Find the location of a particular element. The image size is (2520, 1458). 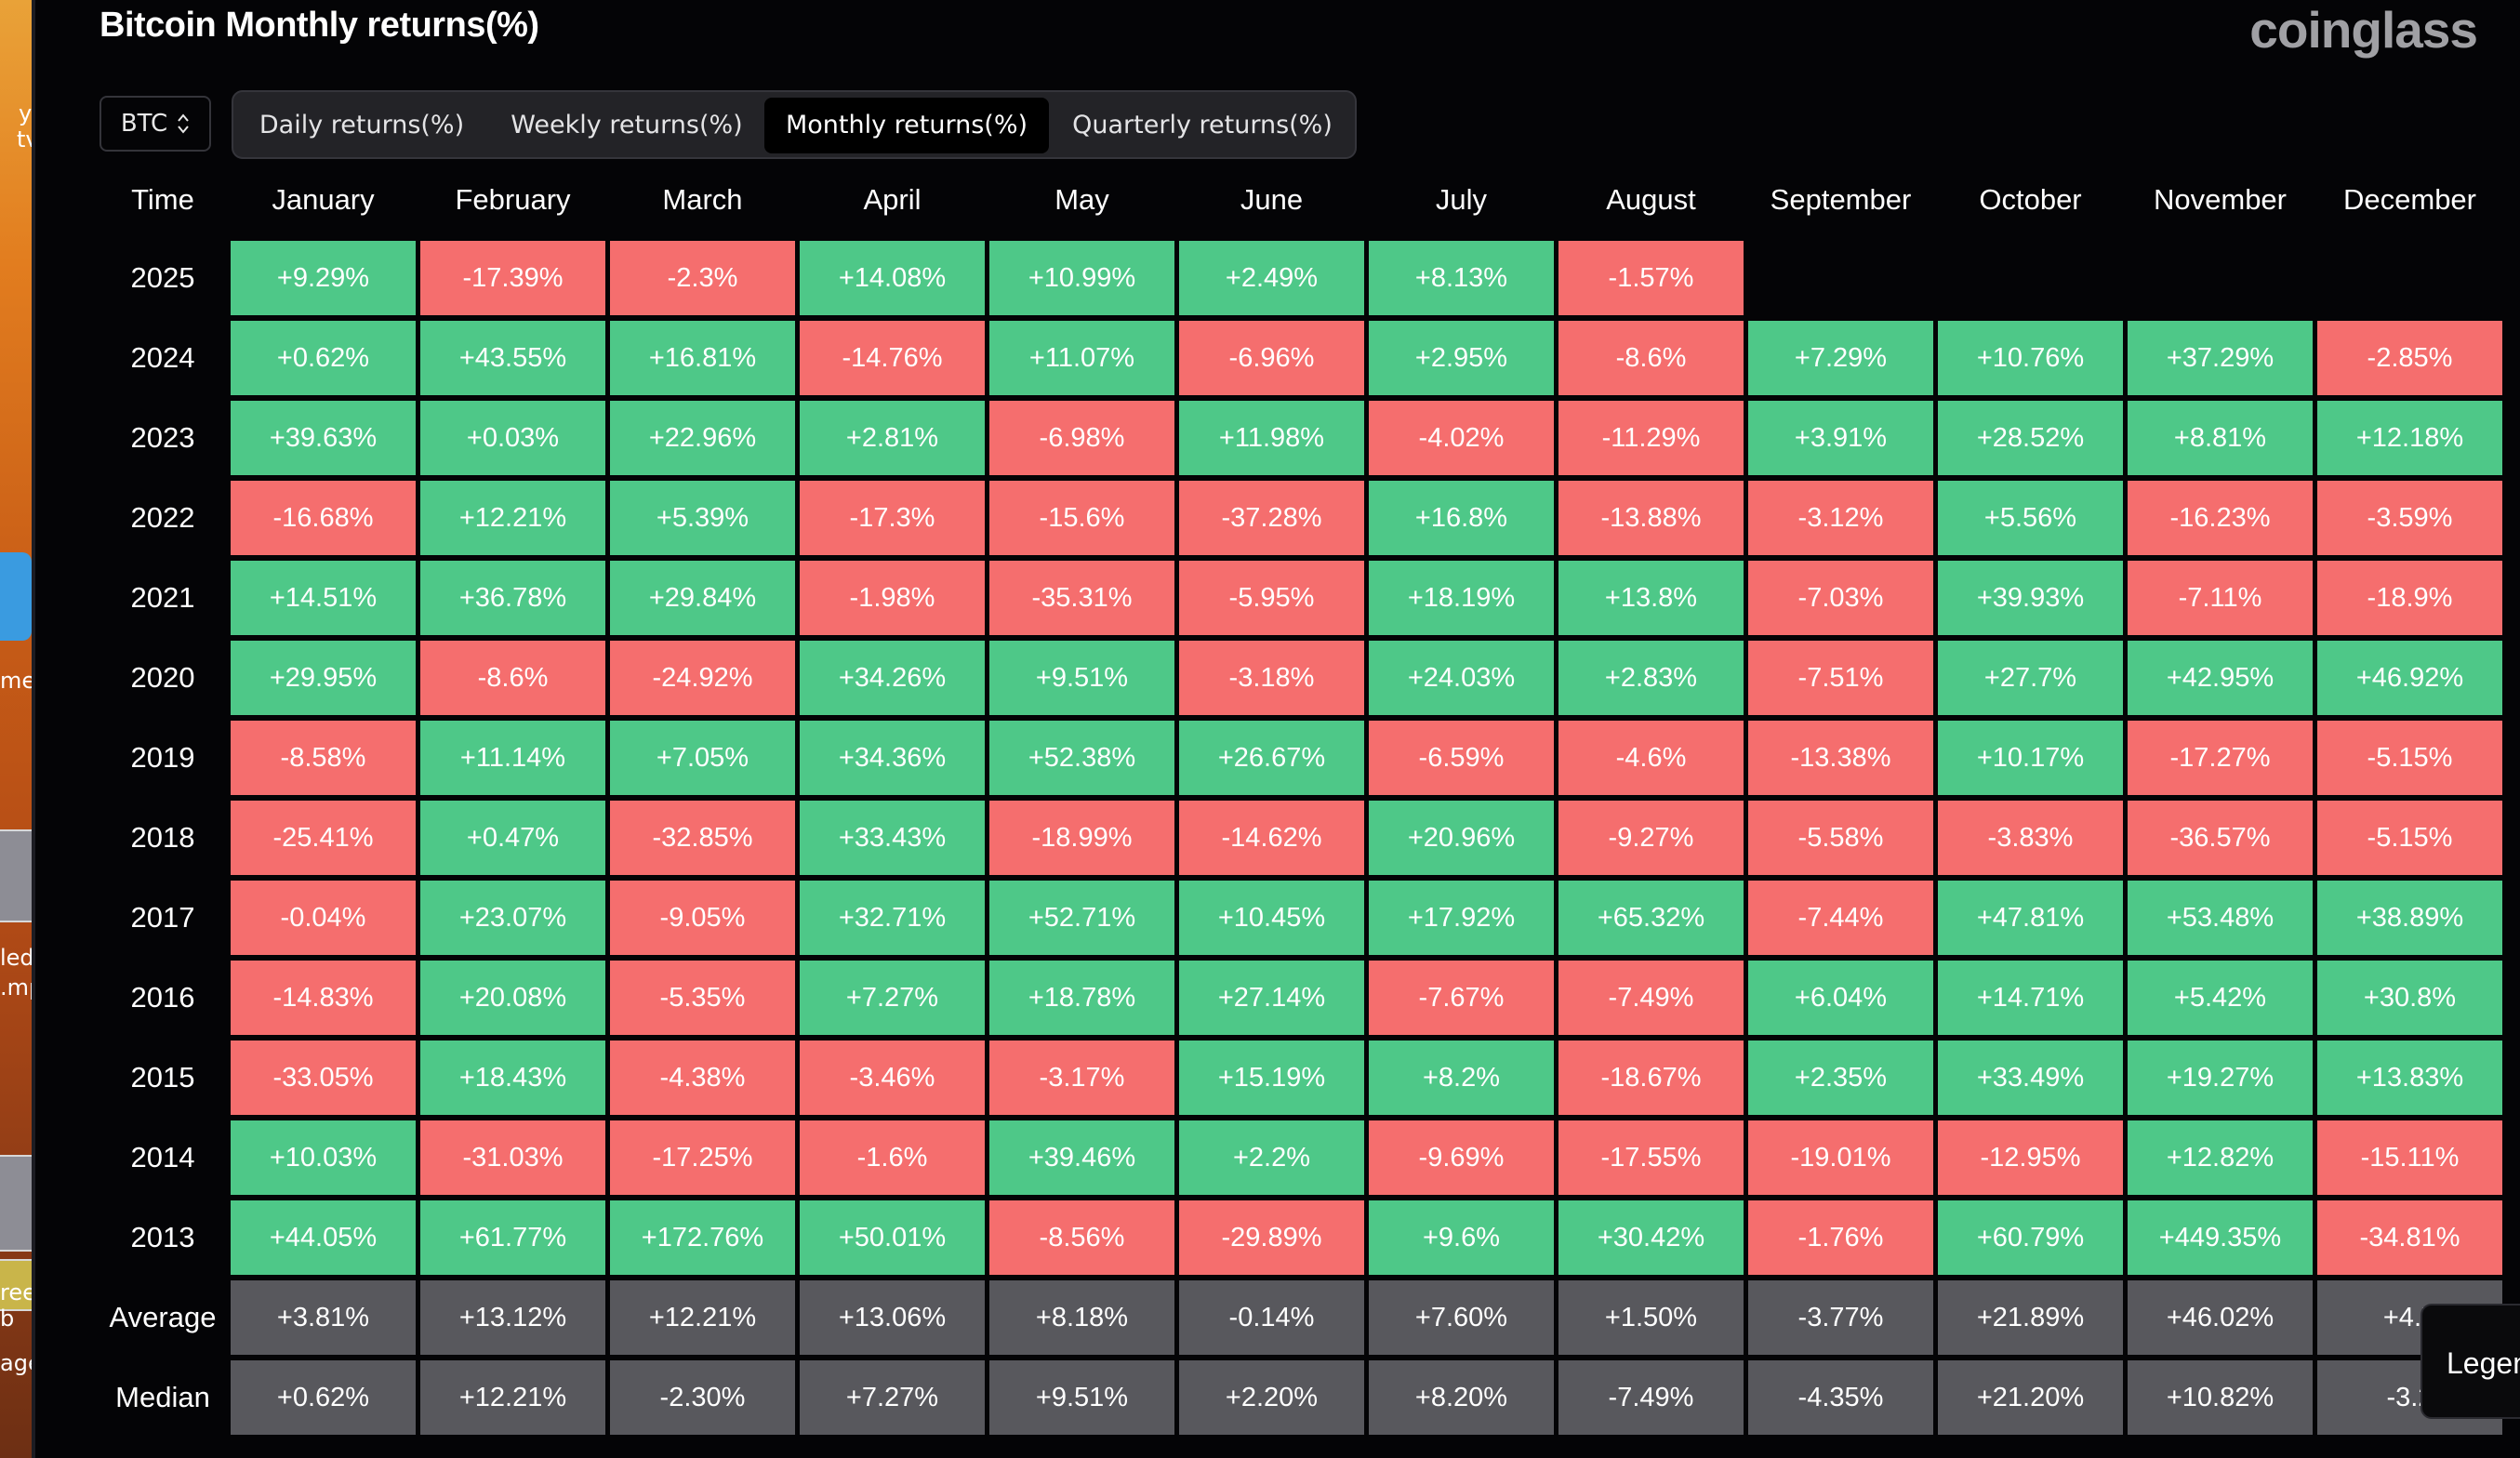

return-cell: +27.7% is located at coordinates (2030, 678).